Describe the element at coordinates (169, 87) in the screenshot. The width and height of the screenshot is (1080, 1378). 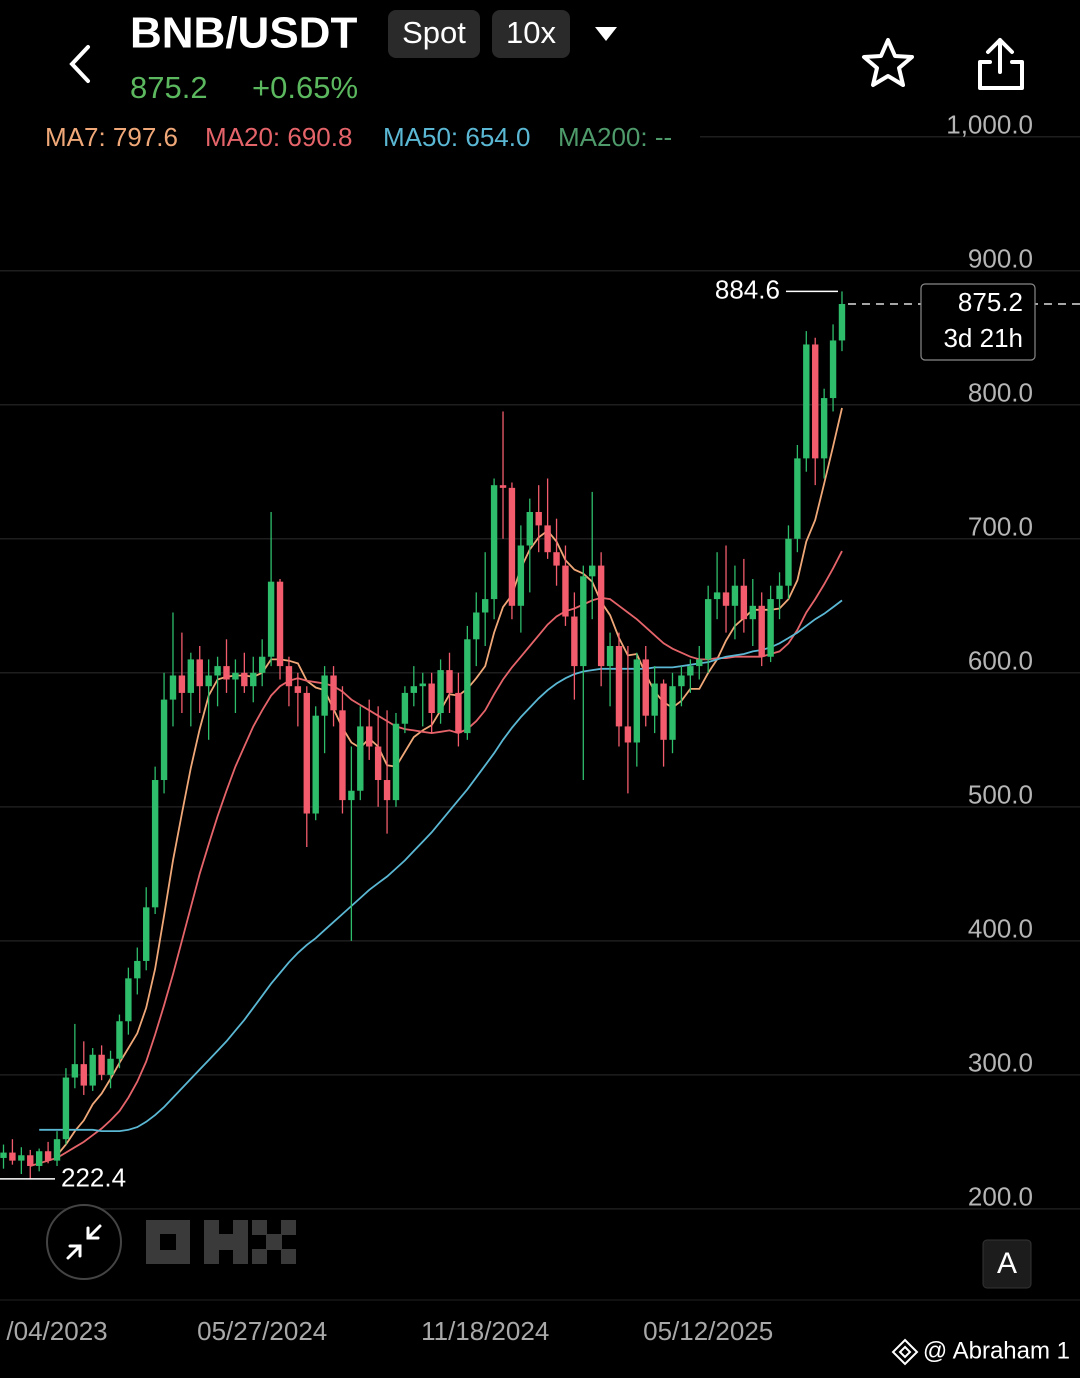
I see `header-price: 875.2` at that location.